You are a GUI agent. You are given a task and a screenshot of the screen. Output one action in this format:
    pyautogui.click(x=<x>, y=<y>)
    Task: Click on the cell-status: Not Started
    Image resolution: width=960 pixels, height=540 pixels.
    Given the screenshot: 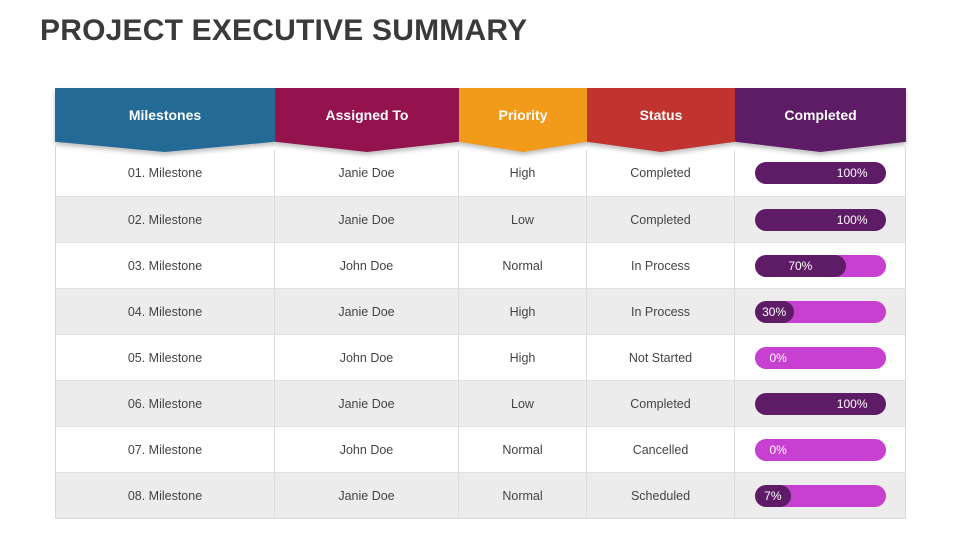 What is the action you would take?
    pyautogui.click(x=661, y=357)
    